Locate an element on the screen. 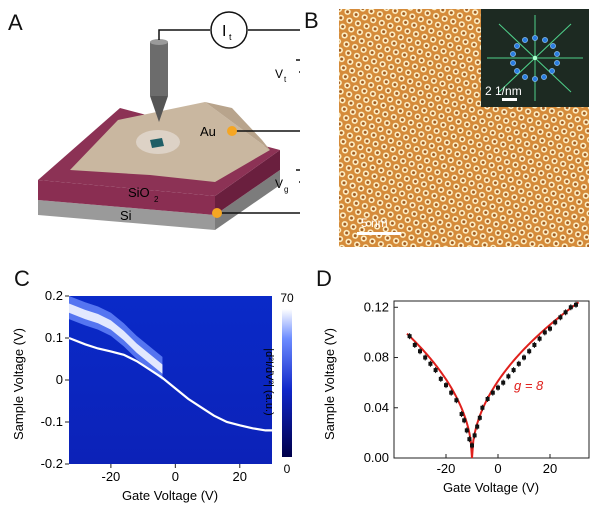  si-contact-dot is located at coordinates (217, 213).